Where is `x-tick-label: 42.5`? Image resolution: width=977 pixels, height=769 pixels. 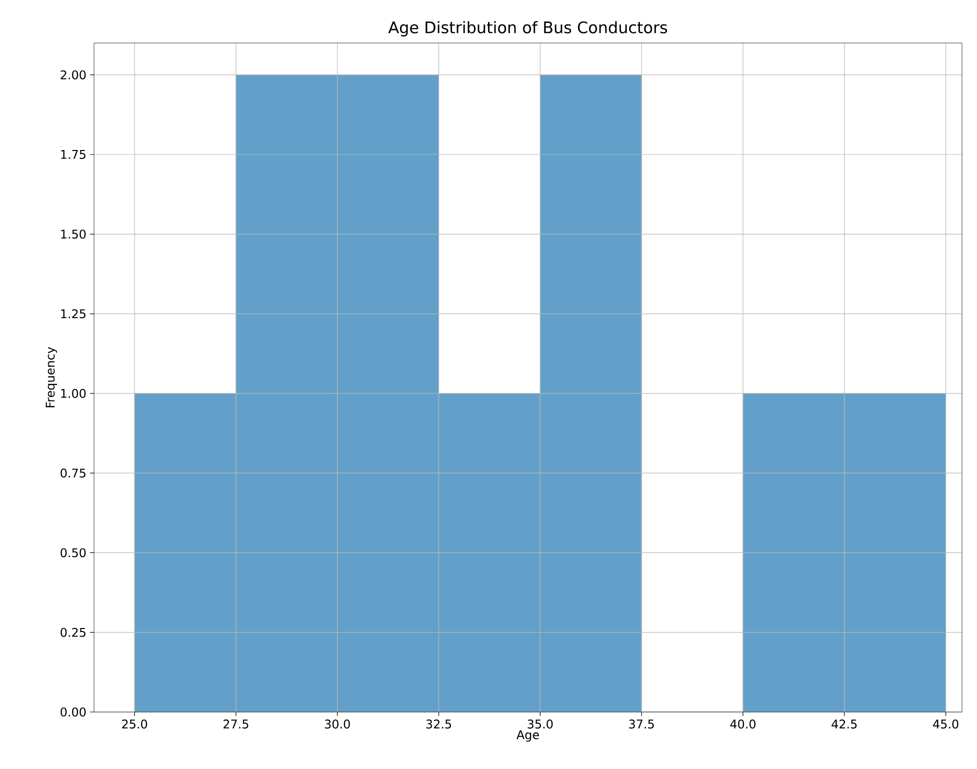
x-tick-label: 42.5 is located at coordinates (844, 724).